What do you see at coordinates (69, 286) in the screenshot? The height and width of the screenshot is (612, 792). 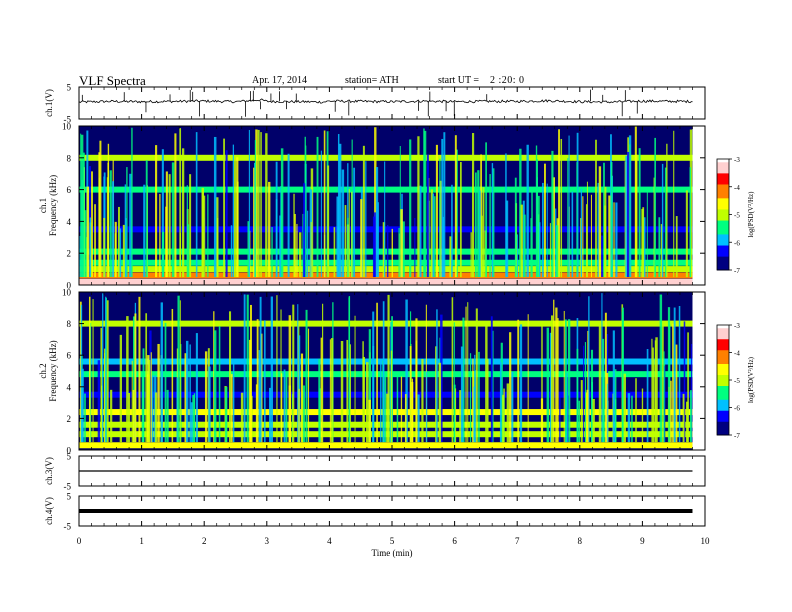 I see `ch1-ytick-label: 0` at bounding box center [69, 286].